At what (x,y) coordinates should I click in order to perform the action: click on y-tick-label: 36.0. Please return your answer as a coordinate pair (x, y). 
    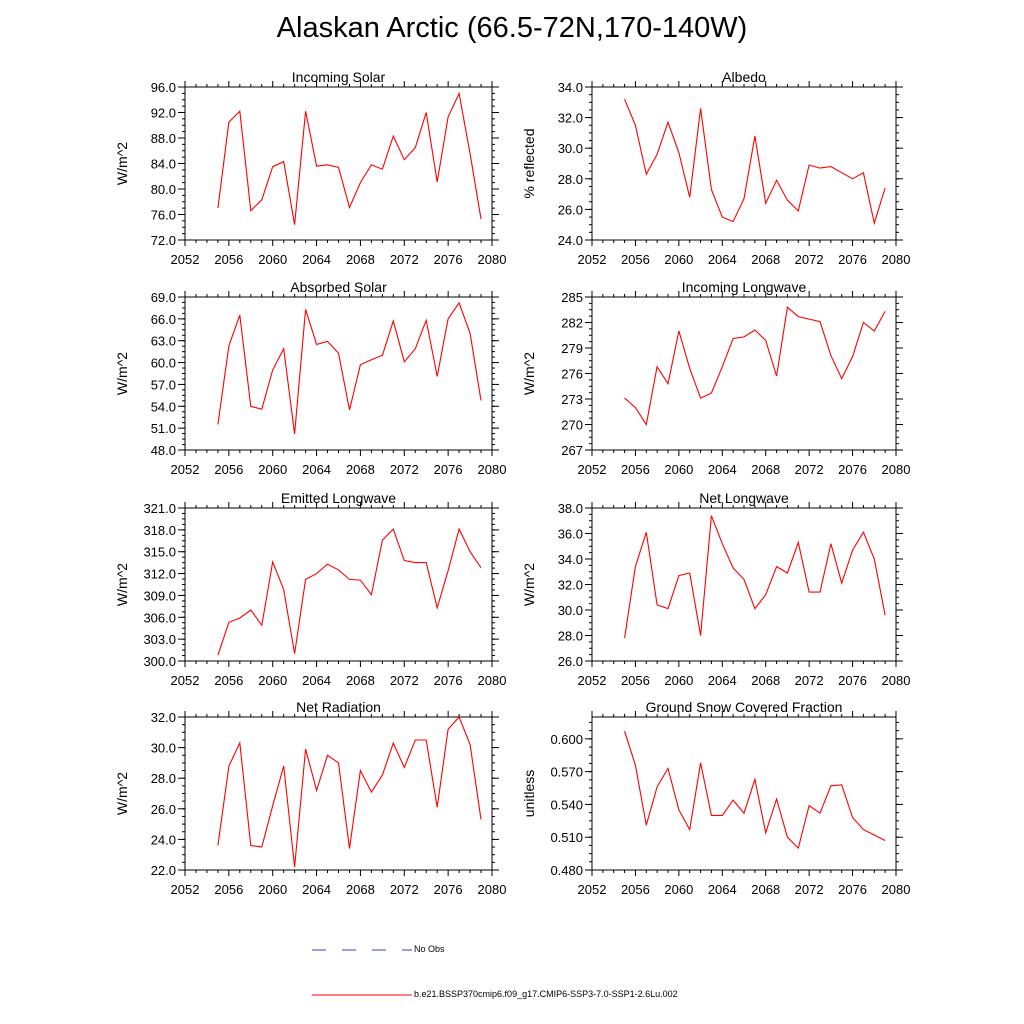
    Looking at the image, I should click on (570, 534).